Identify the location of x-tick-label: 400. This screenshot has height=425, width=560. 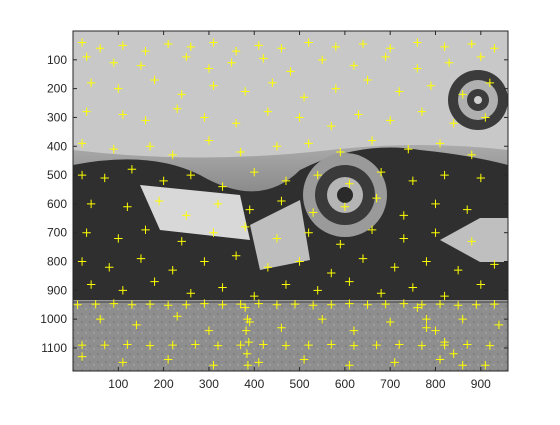
(254, 384).